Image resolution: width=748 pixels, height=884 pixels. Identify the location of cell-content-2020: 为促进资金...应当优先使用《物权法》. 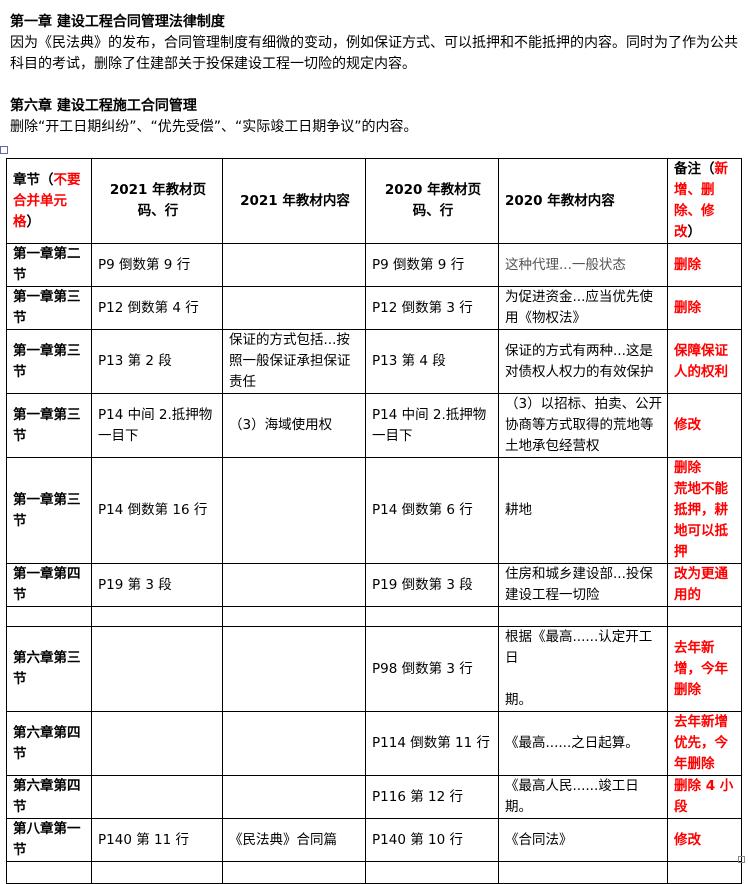
(583, 308).